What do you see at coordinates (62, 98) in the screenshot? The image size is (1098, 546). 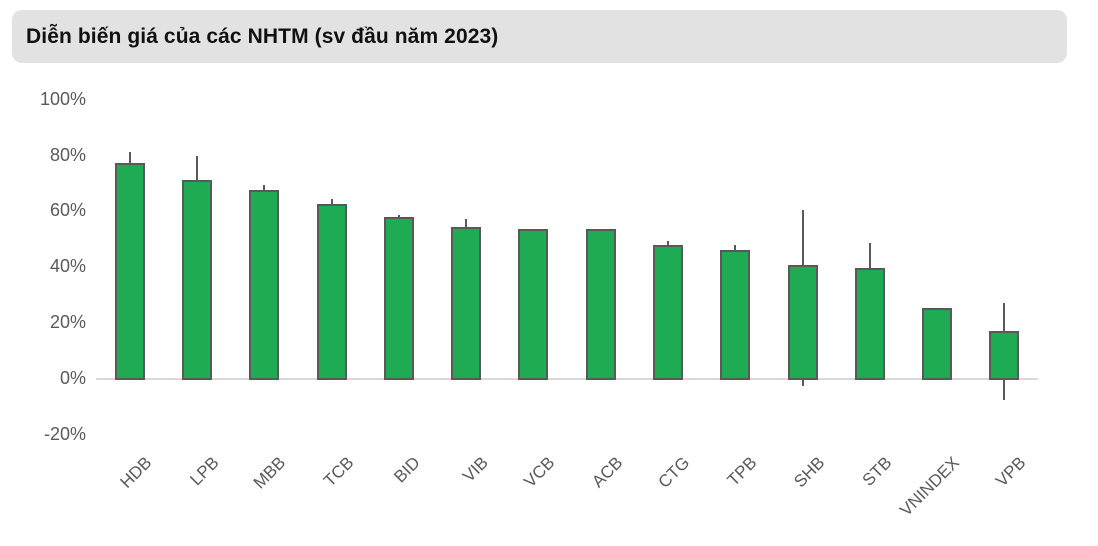 I see `y-axis-tick-label: 100%` at bounding box center [62, 98].